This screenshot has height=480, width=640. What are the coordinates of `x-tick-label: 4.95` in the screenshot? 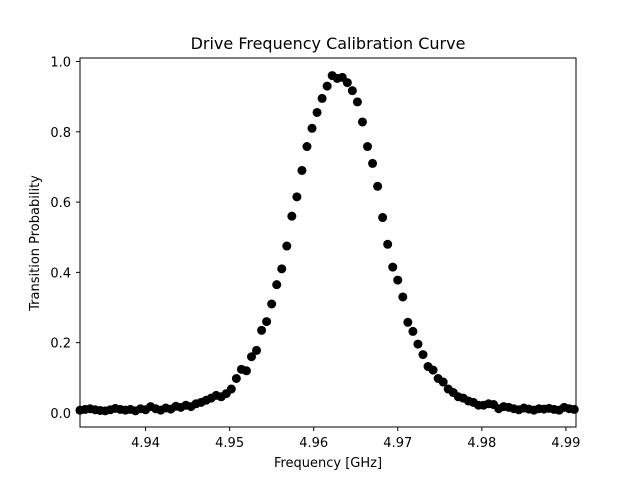 It's located at (229, 443).